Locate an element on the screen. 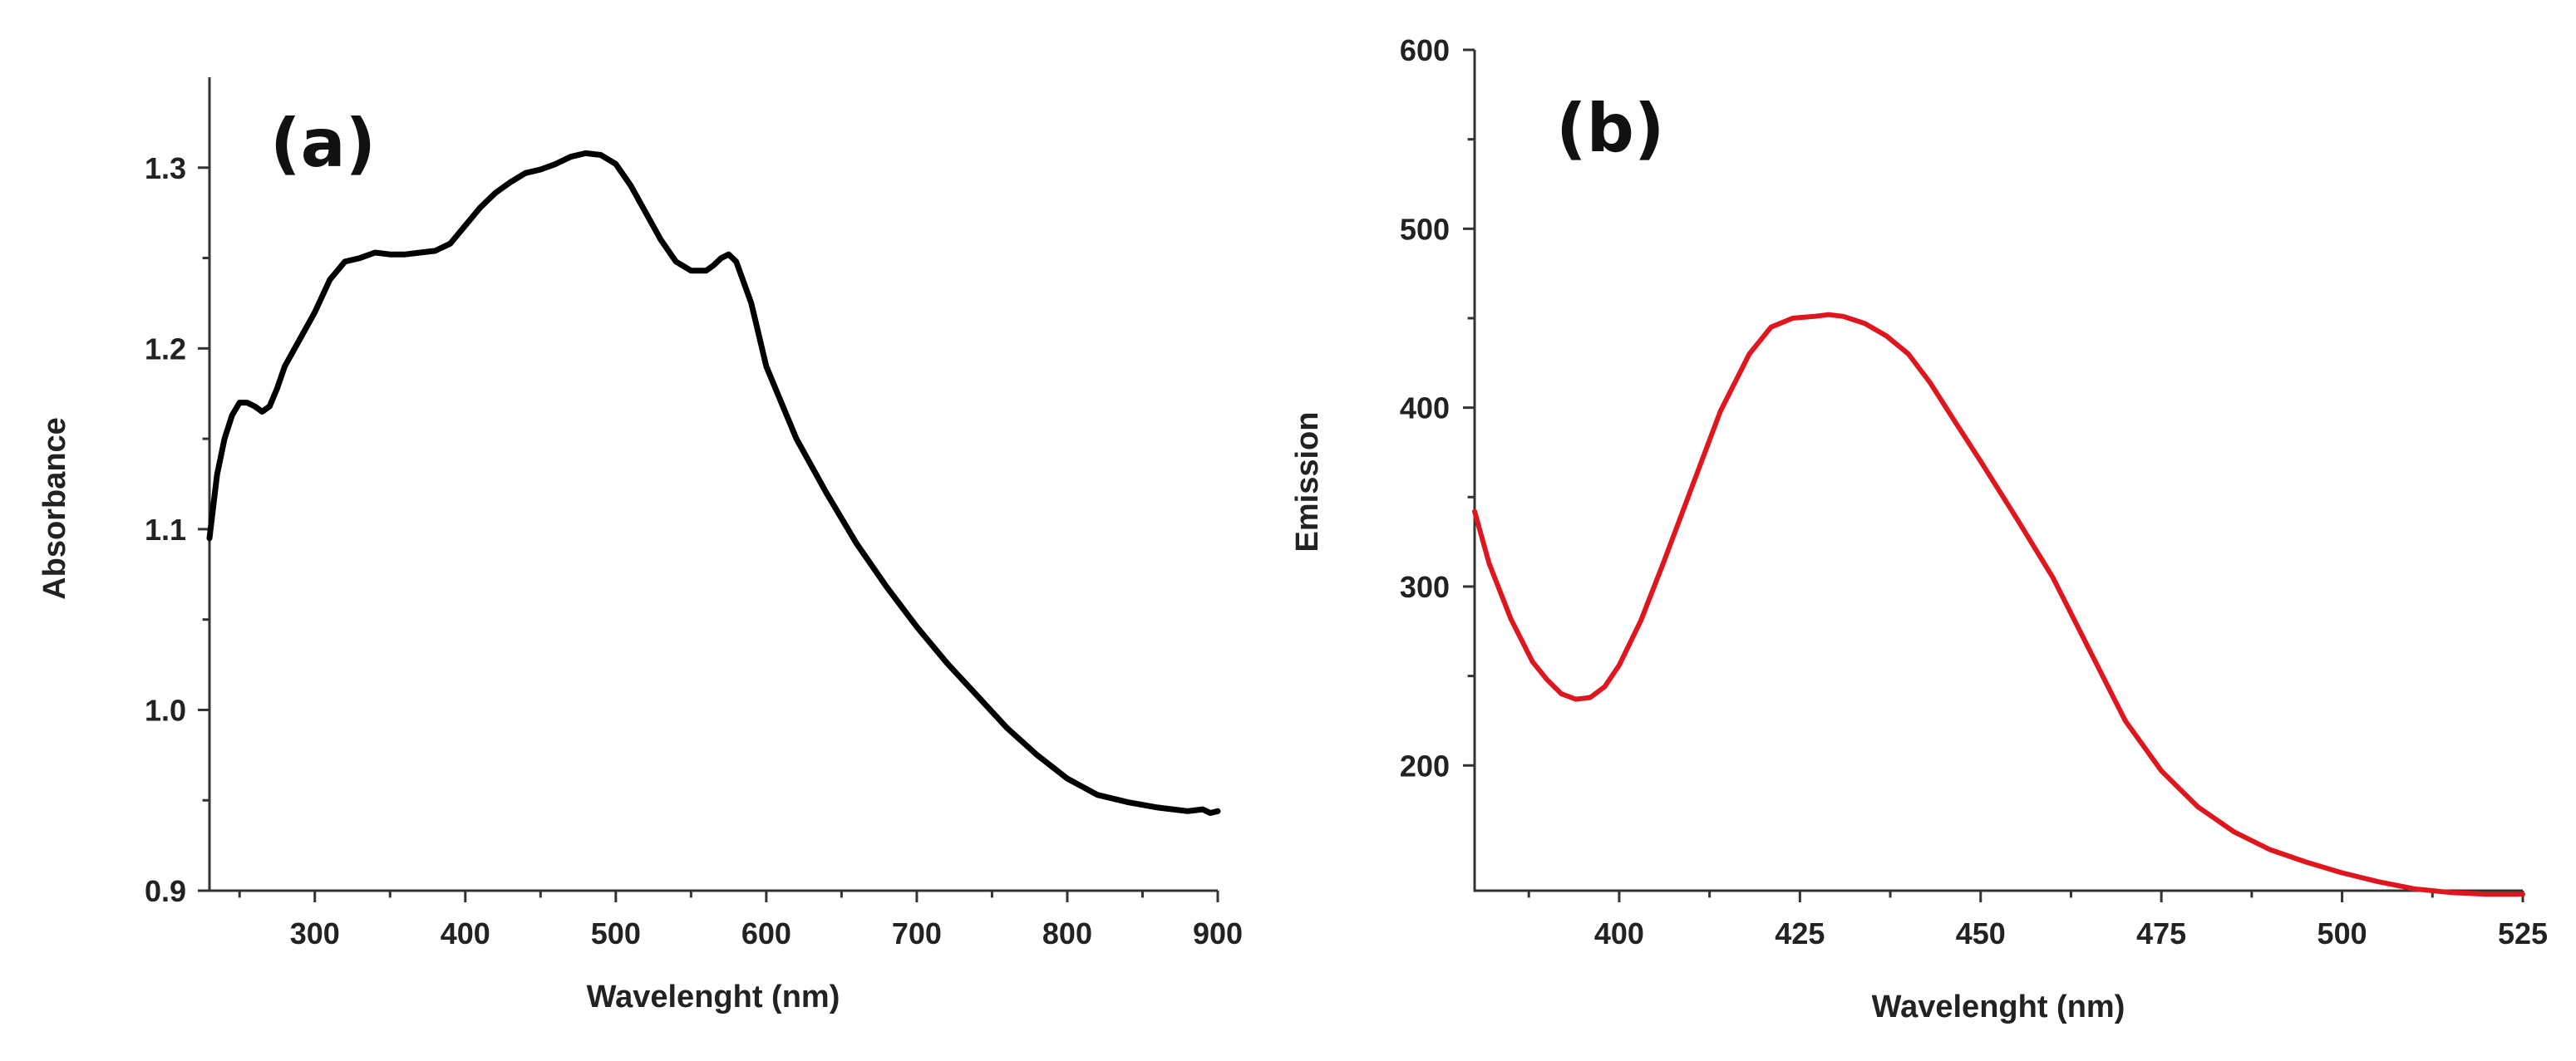  y-tick-label: 200 is located at coordinates (1425, 766).